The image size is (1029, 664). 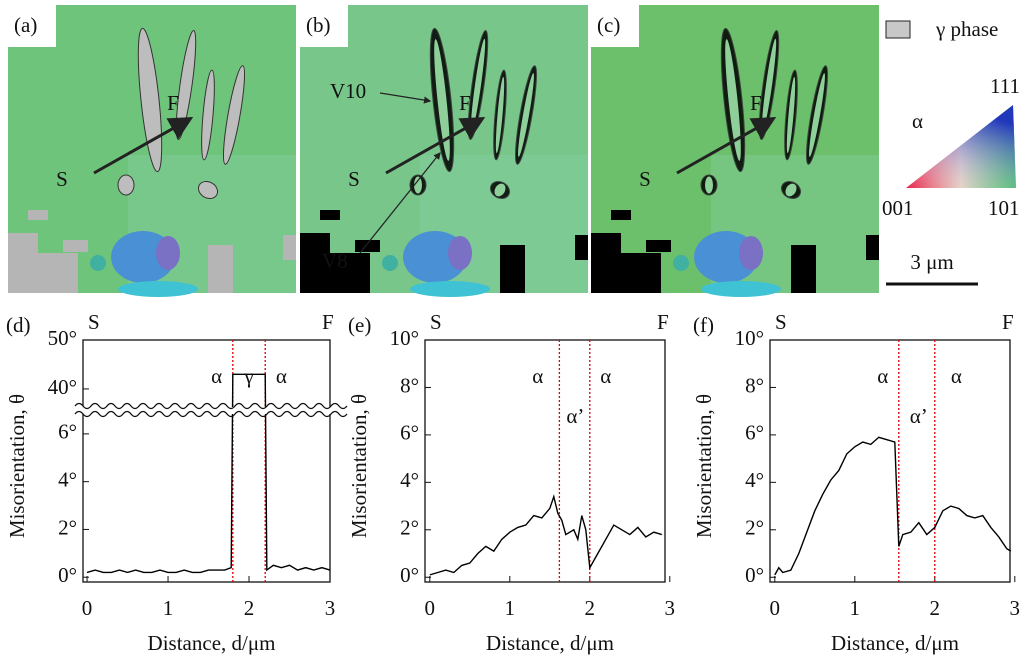 What do you see at coordinates (409, 480) in the screenshot?
I see `y-tick-label: 4°` at bounding box center [409, 480].